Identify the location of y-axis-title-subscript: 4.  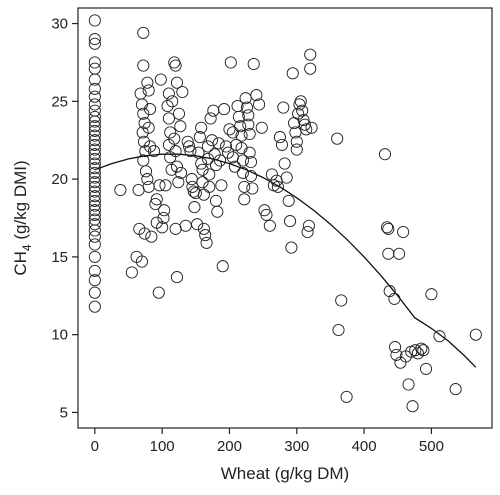
(27, 247).